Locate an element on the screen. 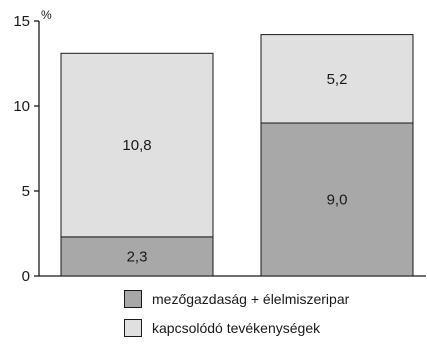 The width and height of the screenshot is (427, 346). legend-label-series-1: mezőgazdaság + élelmiszeripar is located at coordinates (250, 299).